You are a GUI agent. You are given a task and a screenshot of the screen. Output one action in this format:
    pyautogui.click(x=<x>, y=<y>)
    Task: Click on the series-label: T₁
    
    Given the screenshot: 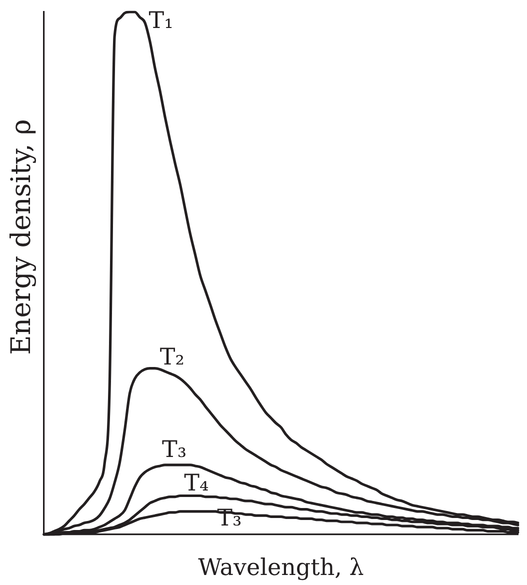 What is the action you would take?
    pyautogui.click(x=161, y=21)
    